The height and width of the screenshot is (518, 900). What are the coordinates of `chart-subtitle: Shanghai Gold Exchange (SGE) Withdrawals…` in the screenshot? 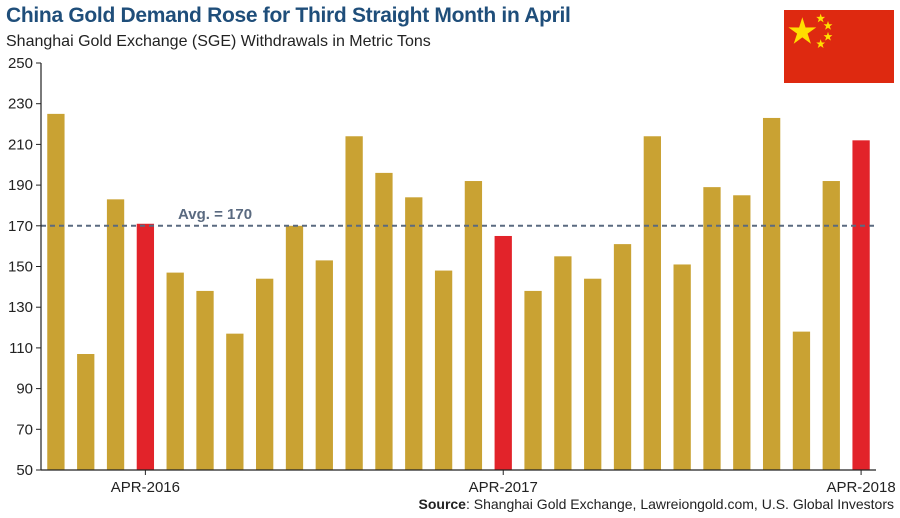 It's located at (218, 41).